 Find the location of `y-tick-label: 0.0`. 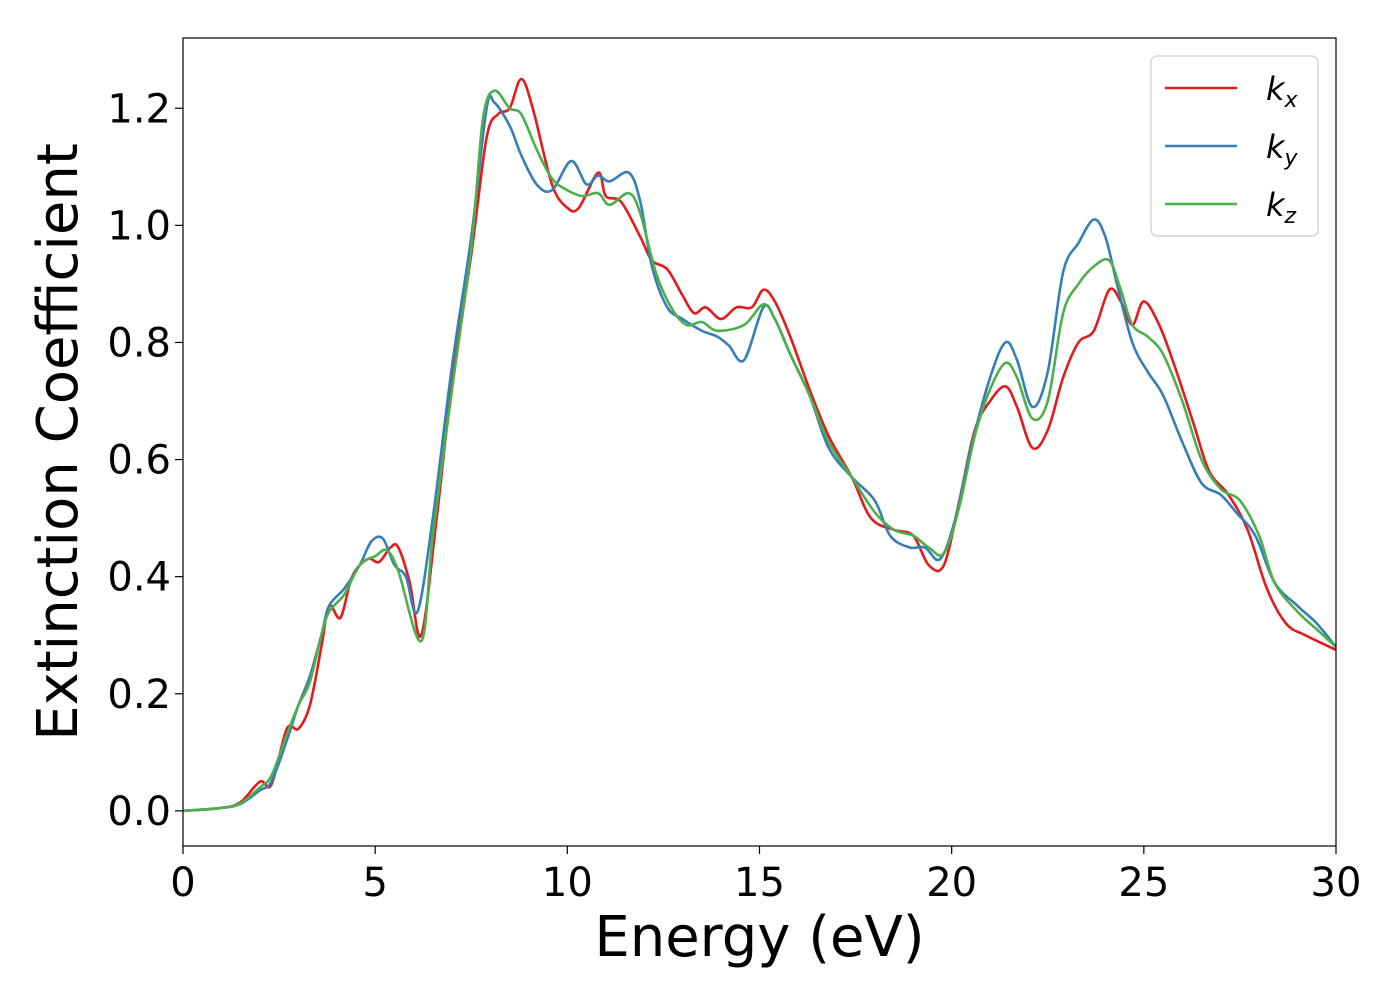

y-tick-label: 0.0 is located at coordinates (139, 812).